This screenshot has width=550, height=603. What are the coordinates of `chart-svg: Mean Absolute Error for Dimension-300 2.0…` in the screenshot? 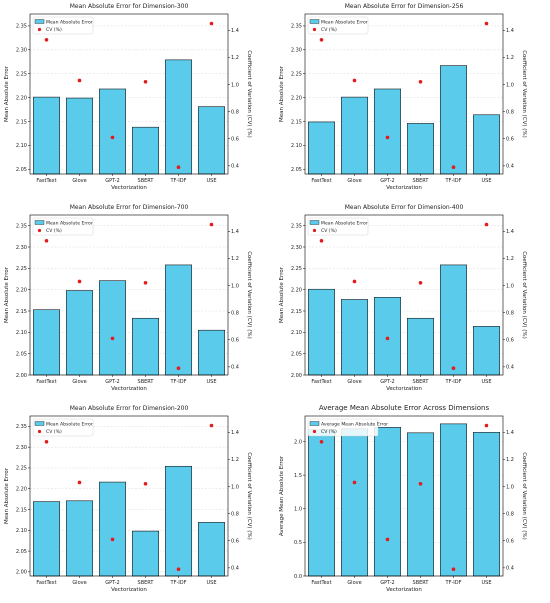 It's located at (128, 97).